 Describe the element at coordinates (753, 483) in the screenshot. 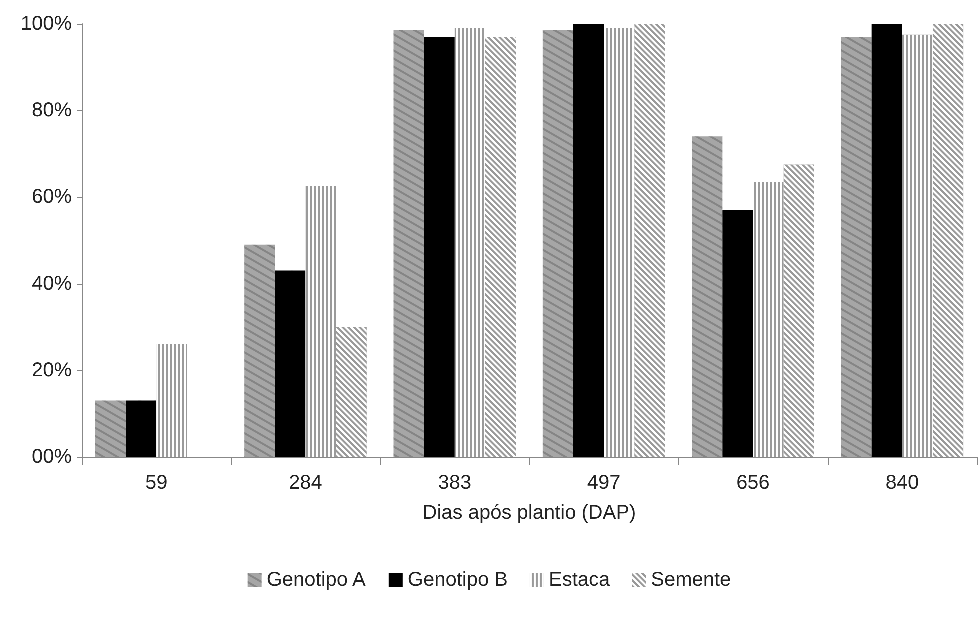

I see `x-tick-label: 656` at that location.